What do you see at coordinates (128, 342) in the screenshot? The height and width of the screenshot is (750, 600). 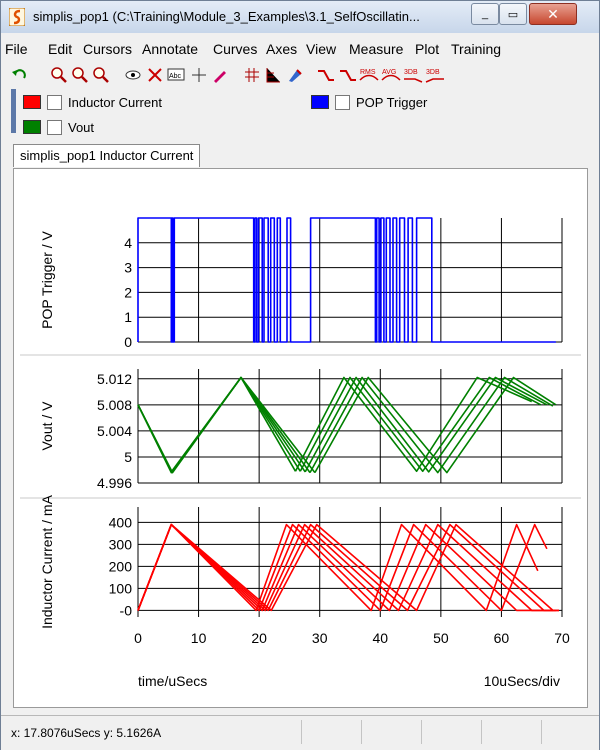 I see `y-tick-label: 0` at bounding box center [128, 342].